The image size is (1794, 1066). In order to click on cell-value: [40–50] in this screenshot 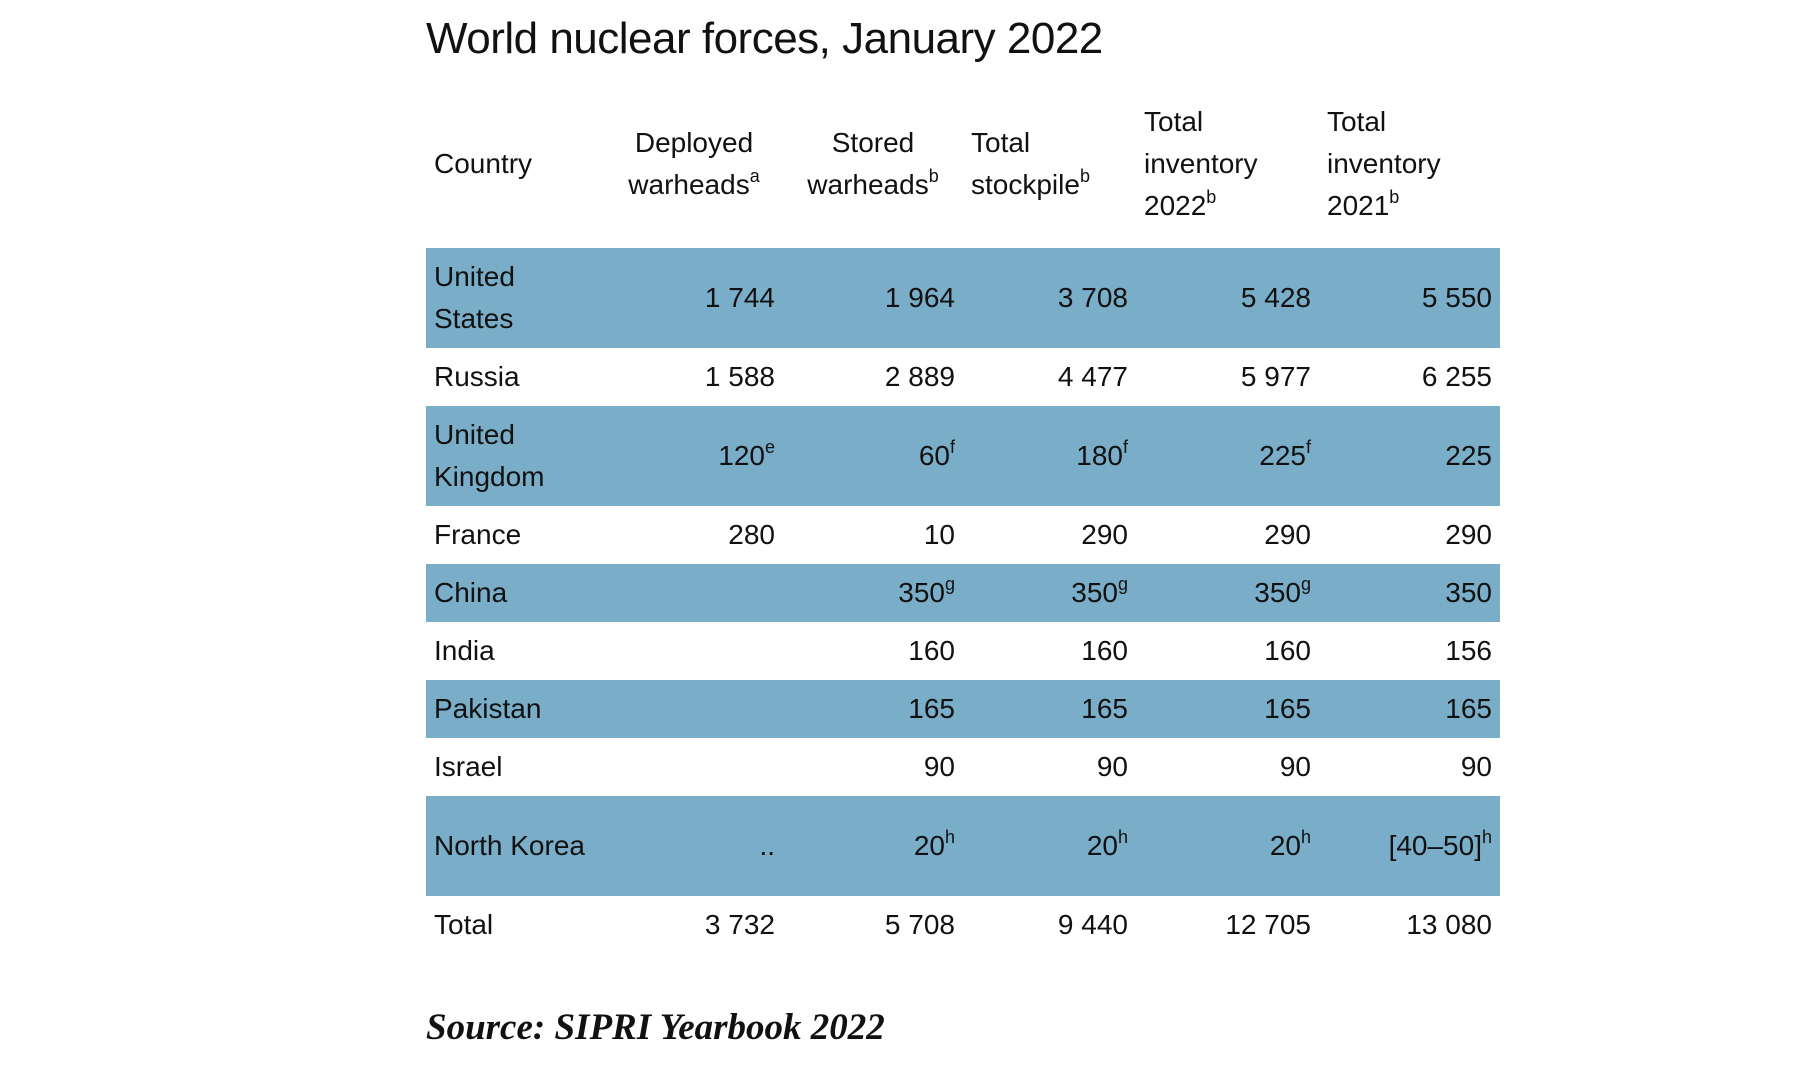, I will do `click(1435, 845)`.